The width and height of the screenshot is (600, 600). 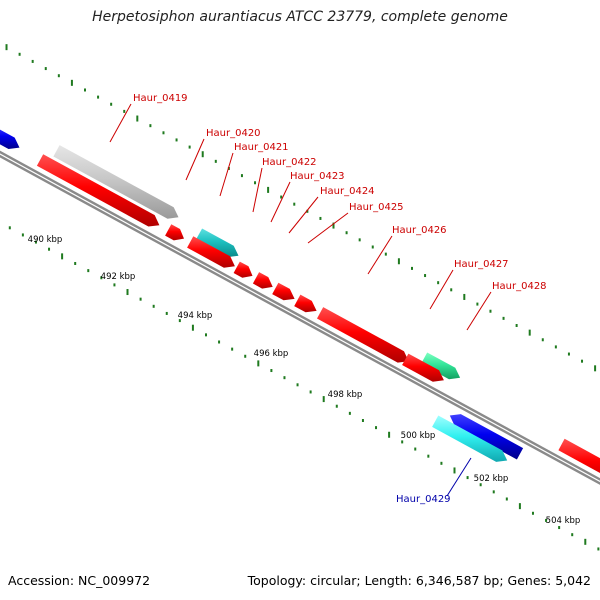 I want to click on ruler-label: 496 kbp, so click(x=271, y=354).